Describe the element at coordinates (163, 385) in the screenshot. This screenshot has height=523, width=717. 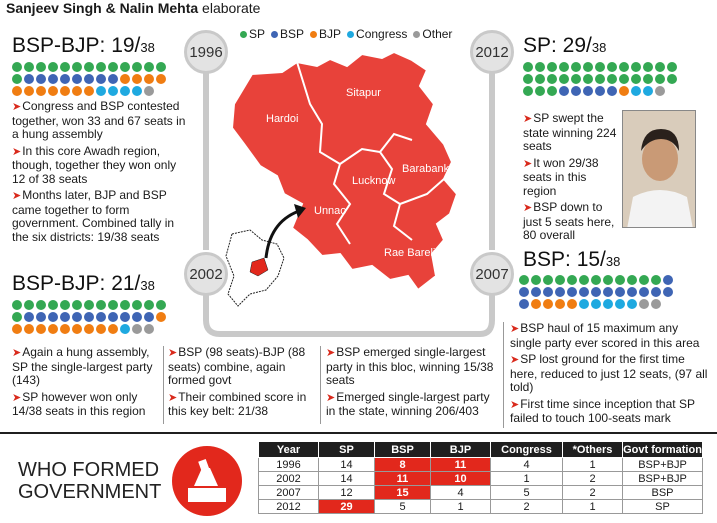
I see `column-divider` at that location.